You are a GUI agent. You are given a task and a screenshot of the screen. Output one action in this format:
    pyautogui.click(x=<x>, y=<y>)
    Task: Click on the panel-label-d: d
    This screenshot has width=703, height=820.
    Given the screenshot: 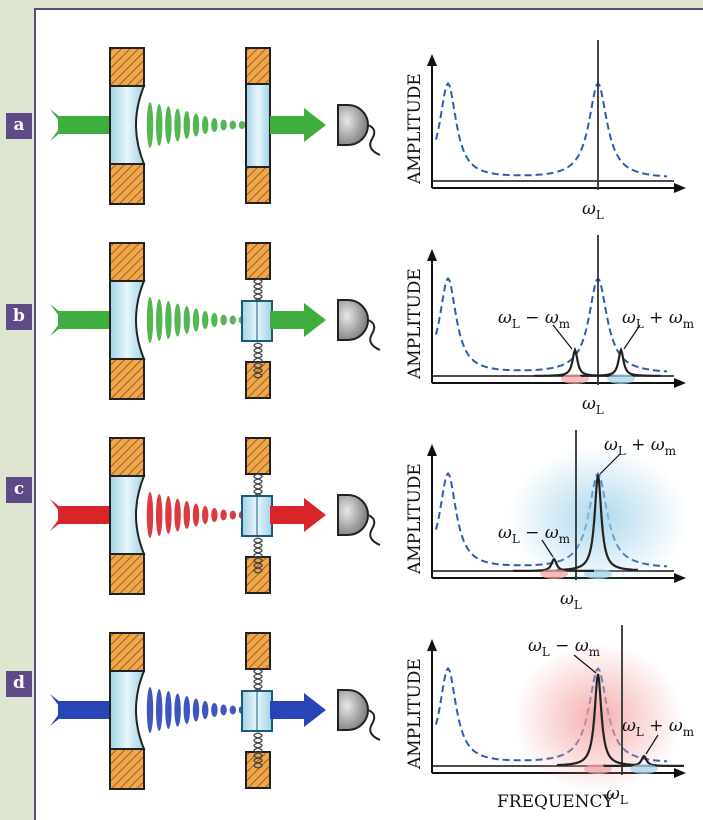 What is the action you would take?
    pyautogui.click(x=19, y=684)
    